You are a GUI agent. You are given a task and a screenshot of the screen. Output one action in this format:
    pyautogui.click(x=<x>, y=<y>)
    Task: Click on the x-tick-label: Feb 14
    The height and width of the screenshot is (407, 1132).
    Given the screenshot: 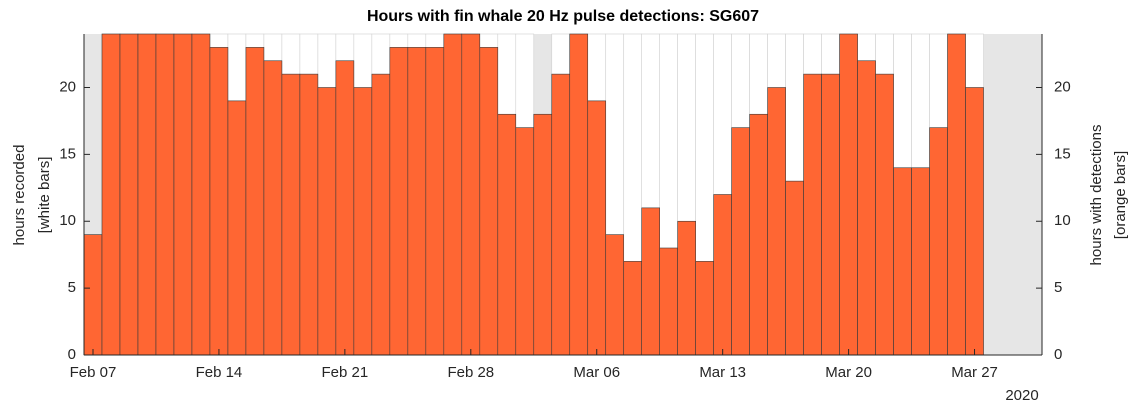 What is the action you would take?
    pyautogui.click(x=219, y=372)
    